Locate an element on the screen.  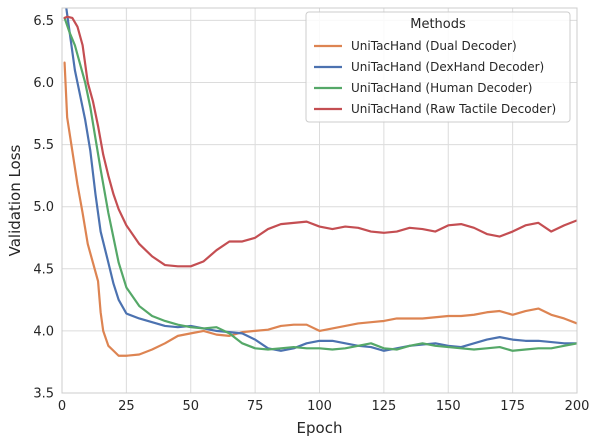
legend-box is located at coordinates (438, 67).